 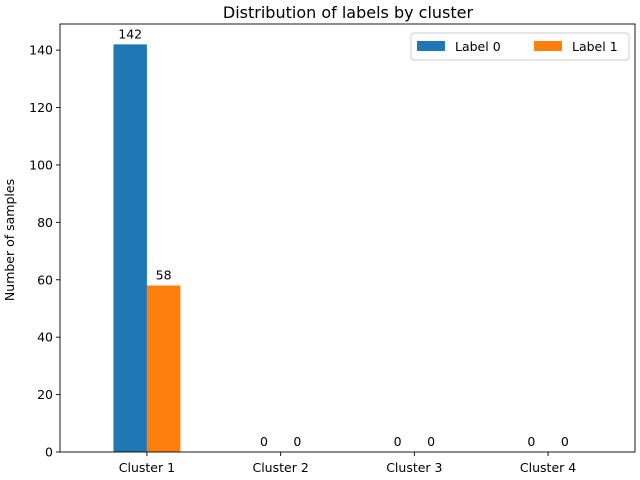 What do you see at coordinates (41, 107) in the screenshot?
I see `y-tick-label: 120` at bounding box center [41, 107].